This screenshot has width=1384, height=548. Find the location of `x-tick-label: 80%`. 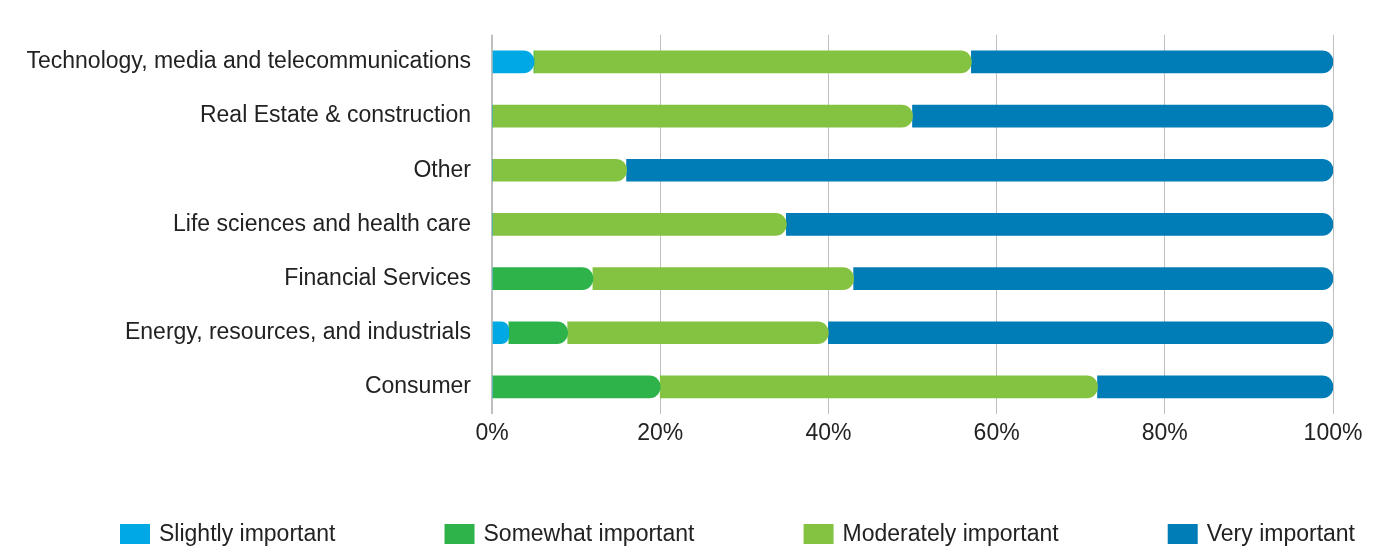

x-tick-label: 80% is located at coordinates (1164, 432).